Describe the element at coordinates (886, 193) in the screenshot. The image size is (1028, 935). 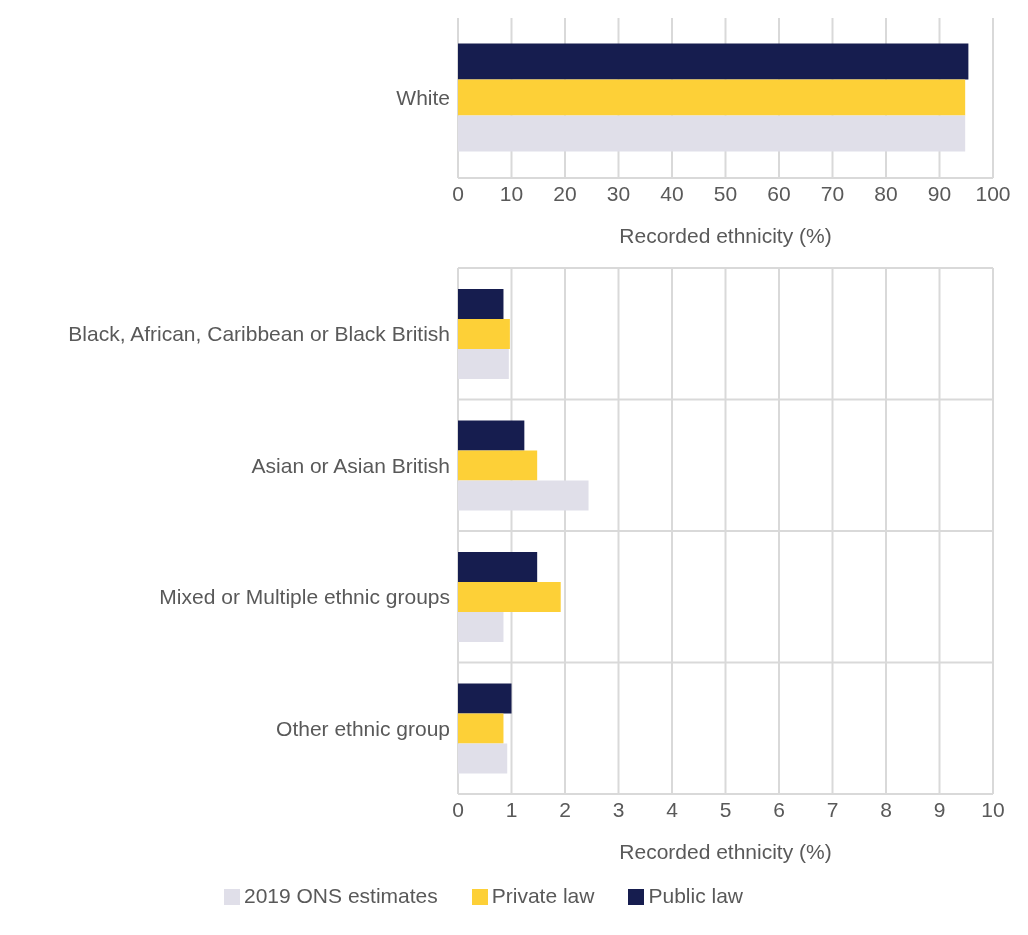
I see `x-tick-label: 80` at that location.